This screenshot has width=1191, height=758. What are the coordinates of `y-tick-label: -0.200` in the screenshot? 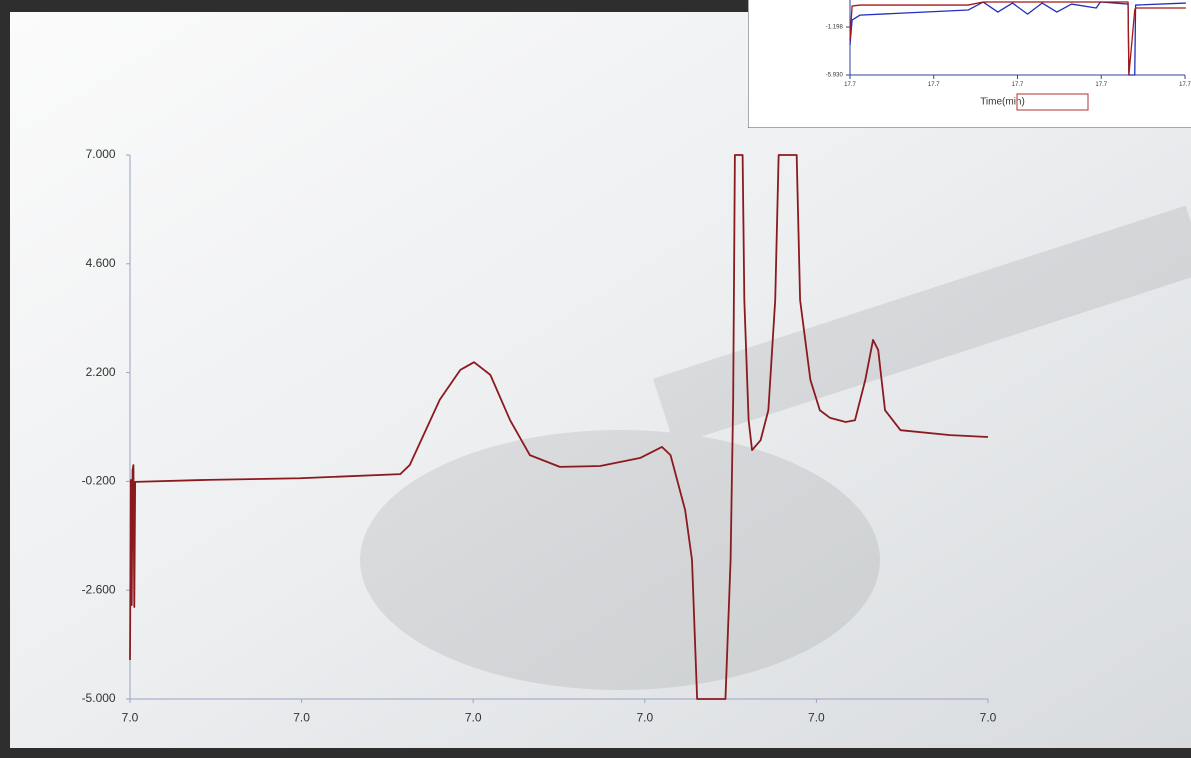 It's located at (99, 481).